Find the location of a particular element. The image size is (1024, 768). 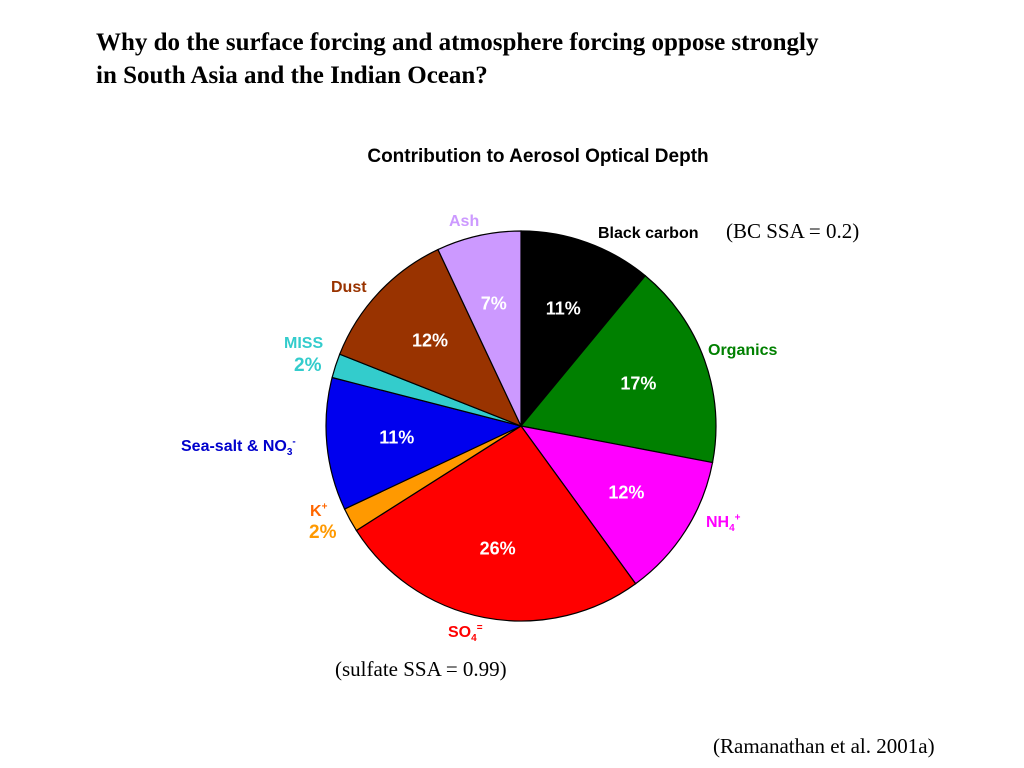

pie-slice-pct-3: 26% is located at coordinates (497, 548).